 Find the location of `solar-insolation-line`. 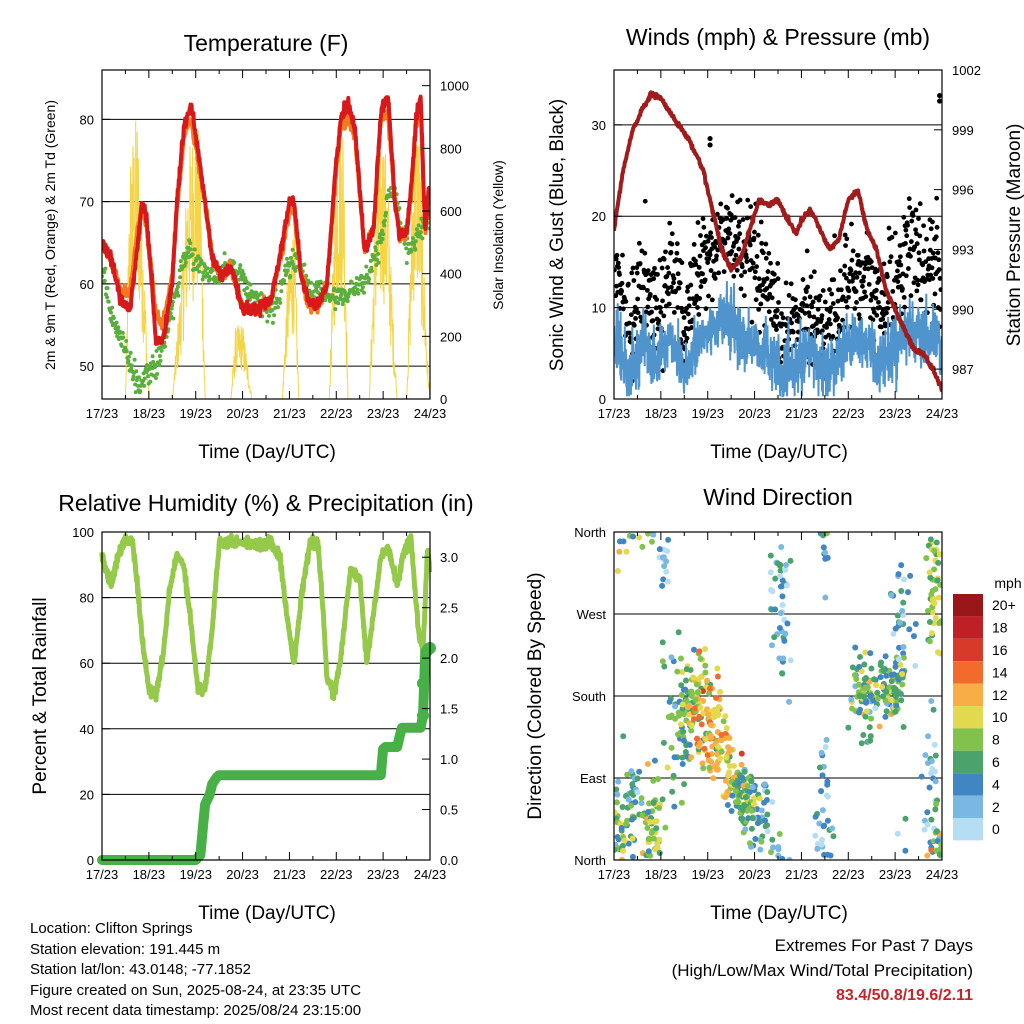

solar-insolation-line is located at coordinates (266, 259).